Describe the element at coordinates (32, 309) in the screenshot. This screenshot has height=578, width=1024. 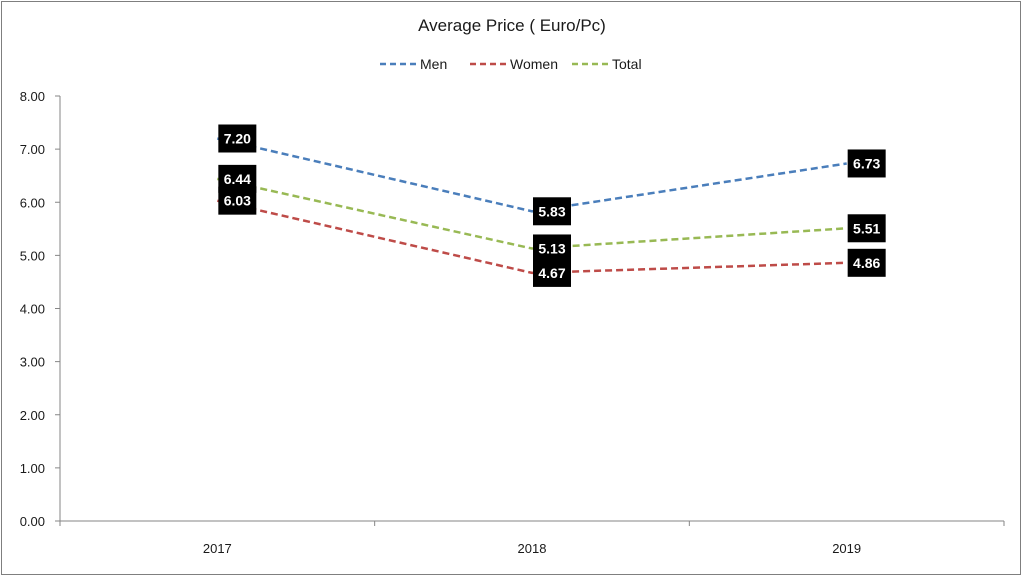
I see `y-tick-label: 4.00` at that location.